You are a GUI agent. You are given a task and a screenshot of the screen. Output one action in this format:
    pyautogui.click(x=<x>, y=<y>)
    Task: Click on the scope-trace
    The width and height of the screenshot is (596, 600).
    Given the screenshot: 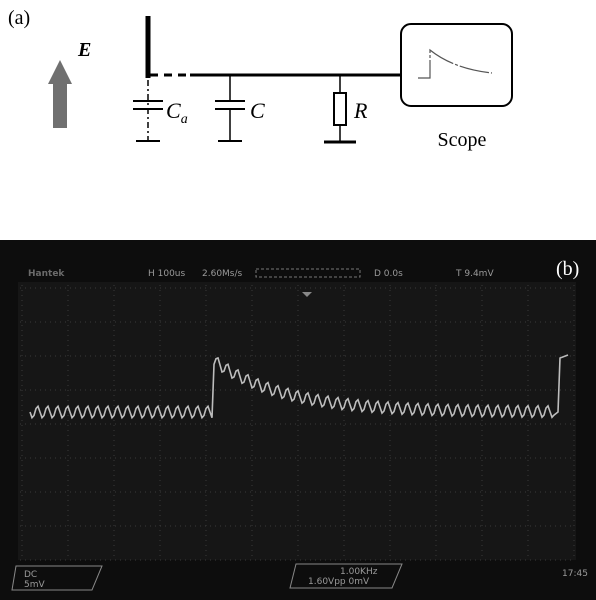 What is the action you would take?
    pyautogui.click(x=455, y=63)
    